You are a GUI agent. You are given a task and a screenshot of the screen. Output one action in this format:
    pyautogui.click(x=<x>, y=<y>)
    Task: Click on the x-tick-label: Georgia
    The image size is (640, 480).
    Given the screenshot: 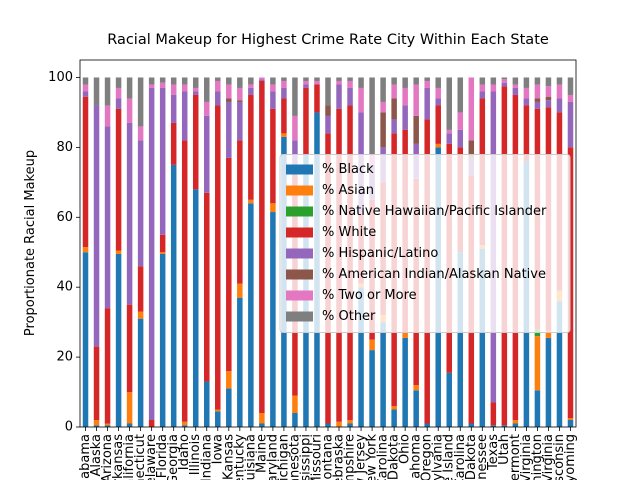 What is the action you would take?
    pyautogui.click(x=173, y=457)
    